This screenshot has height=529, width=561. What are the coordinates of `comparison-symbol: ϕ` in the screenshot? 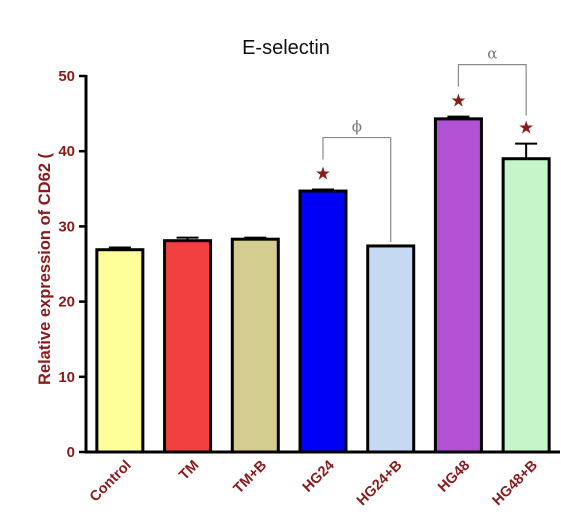 It's located at (357, 127).